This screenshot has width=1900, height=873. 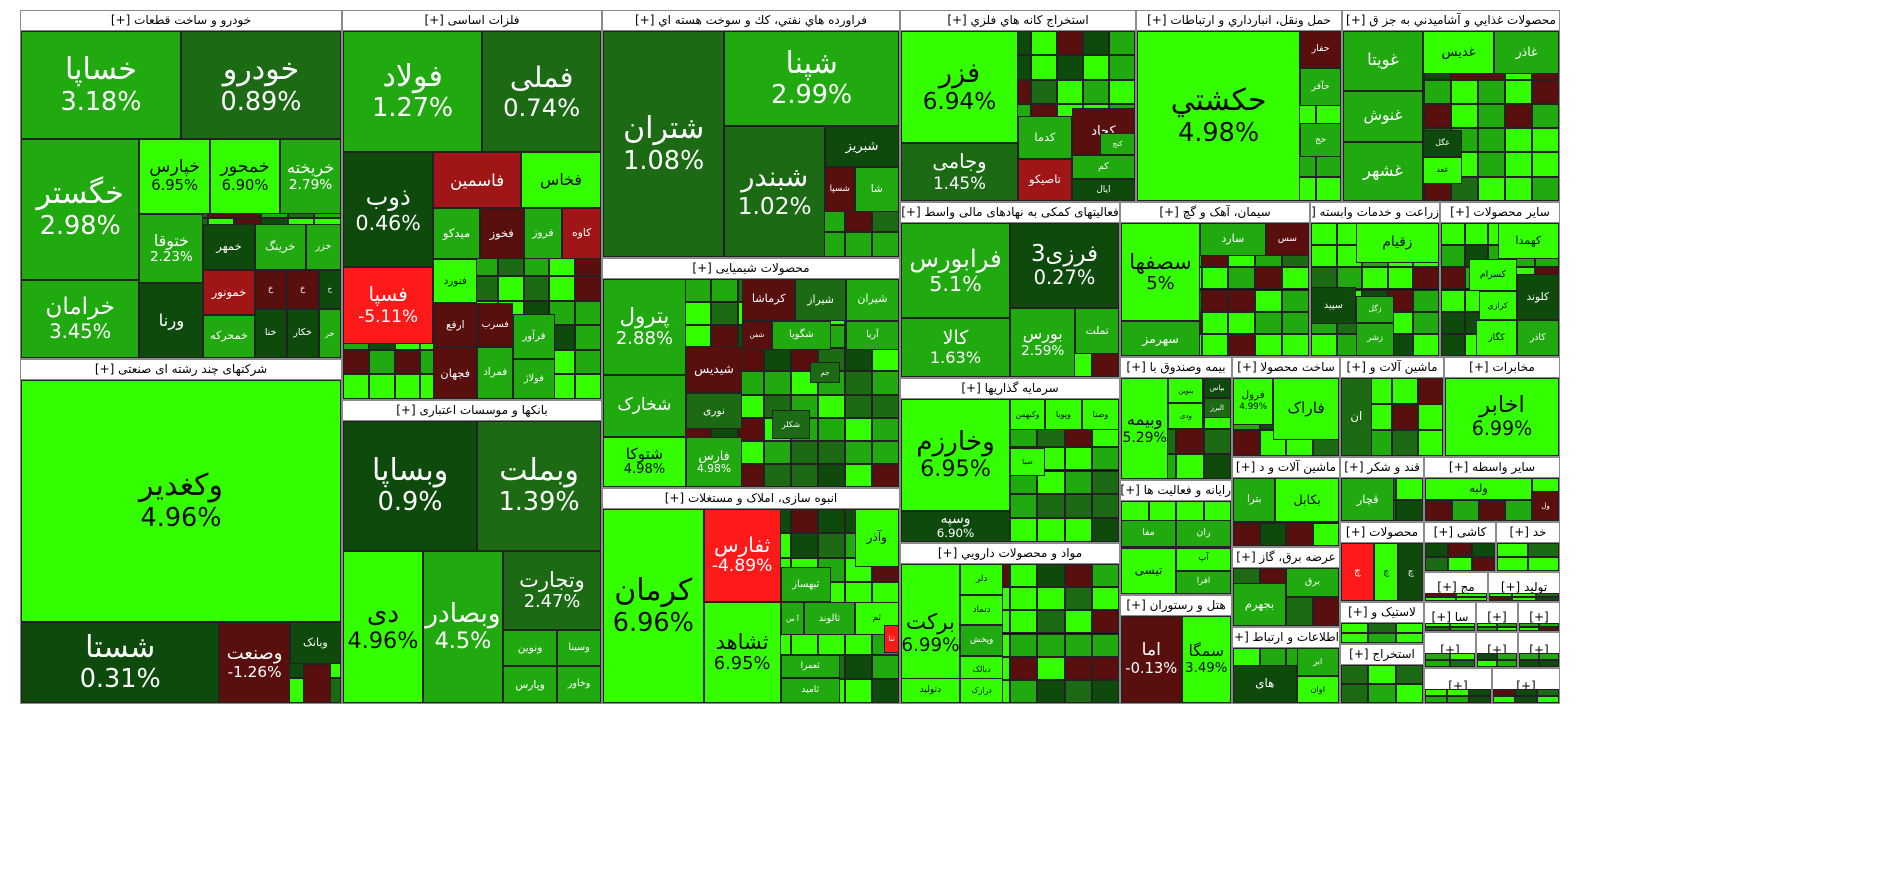 I want to click on stock-tile: وصنا, so click(x=1100, y=415).